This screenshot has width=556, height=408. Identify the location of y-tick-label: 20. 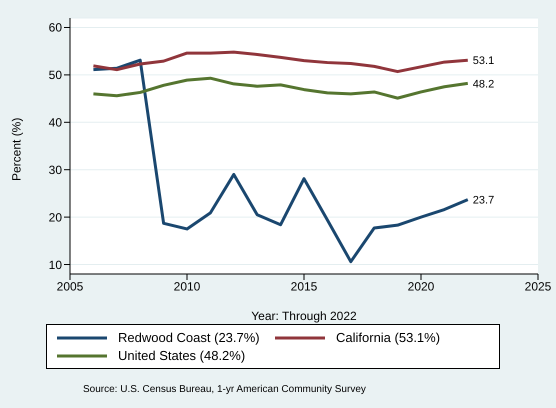
(55, 217).